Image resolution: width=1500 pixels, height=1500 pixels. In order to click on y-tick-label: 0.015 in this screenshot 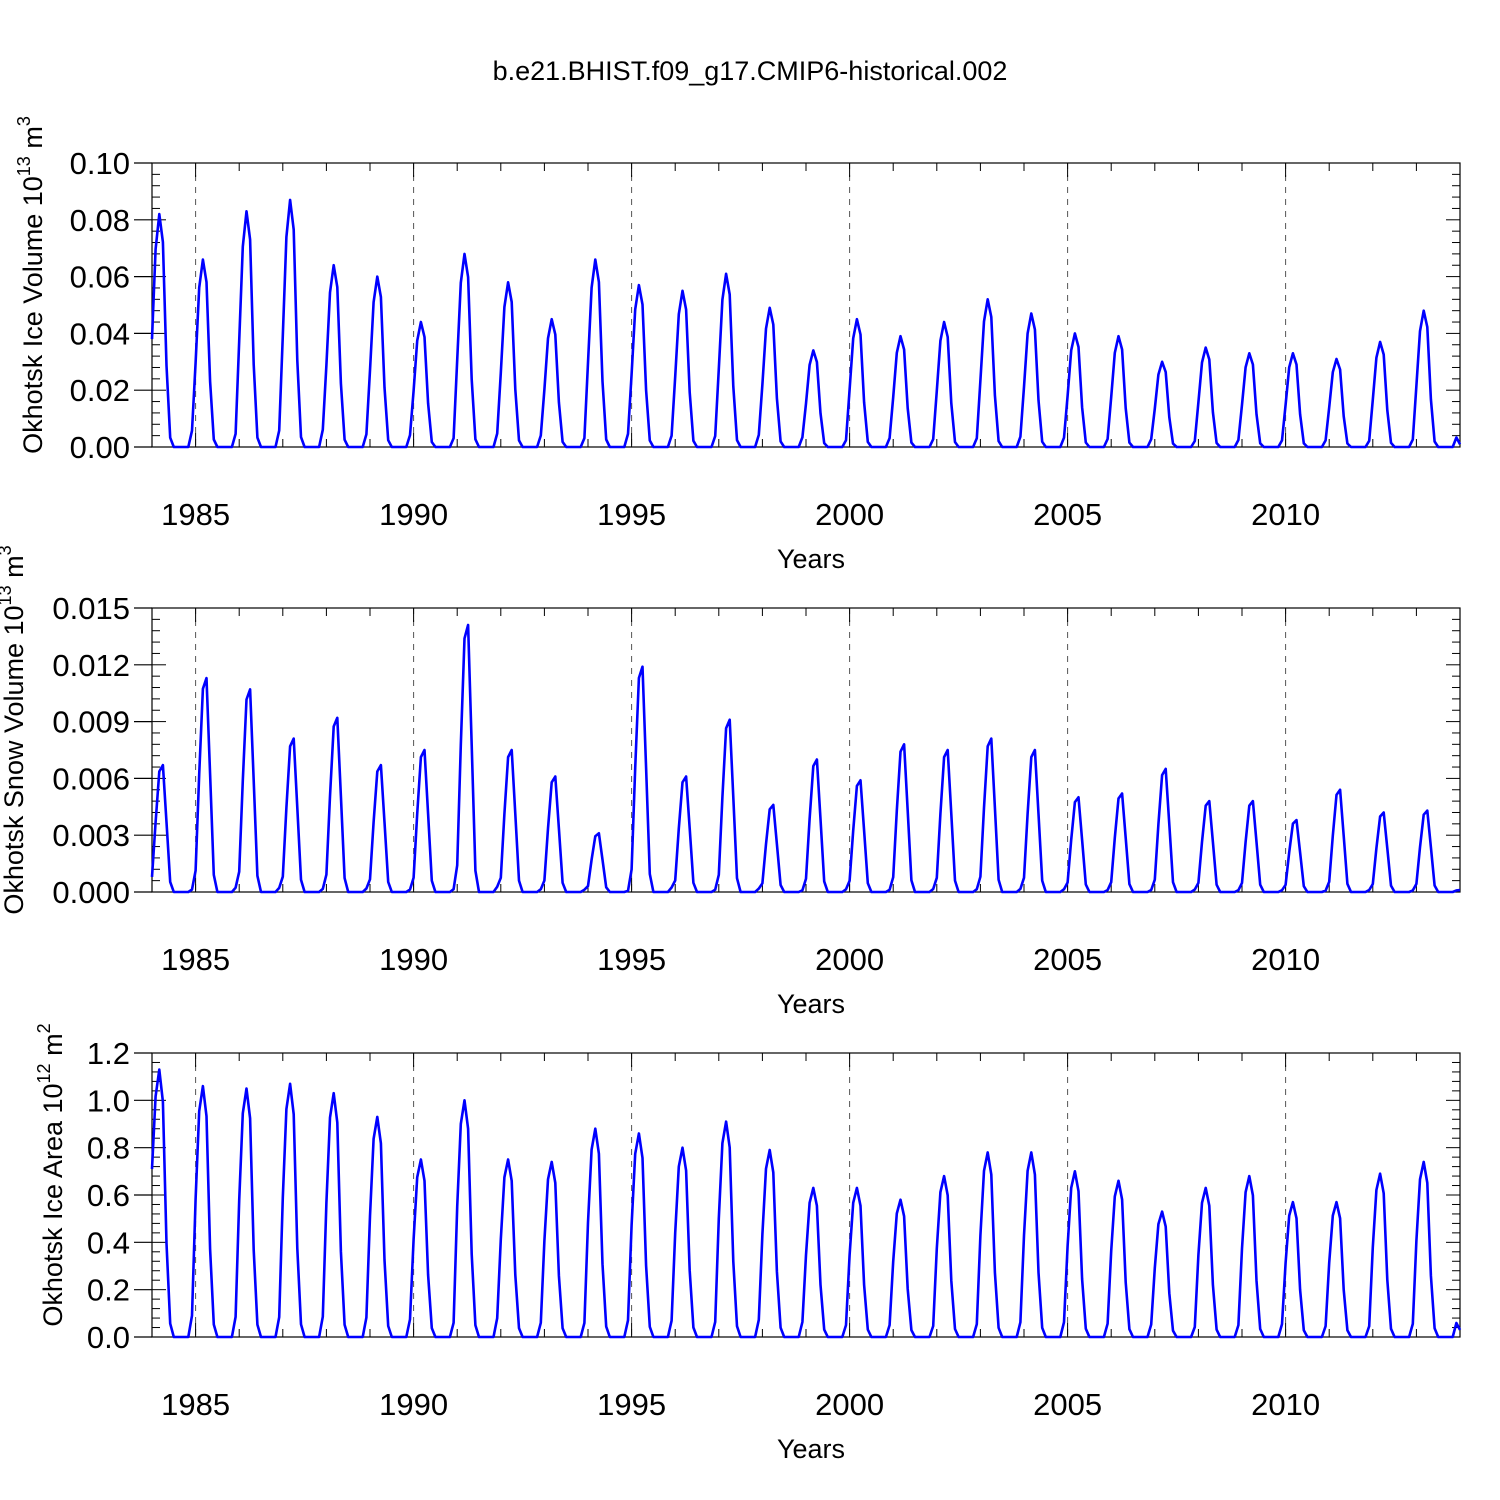, I will do `click(91, 608)`.